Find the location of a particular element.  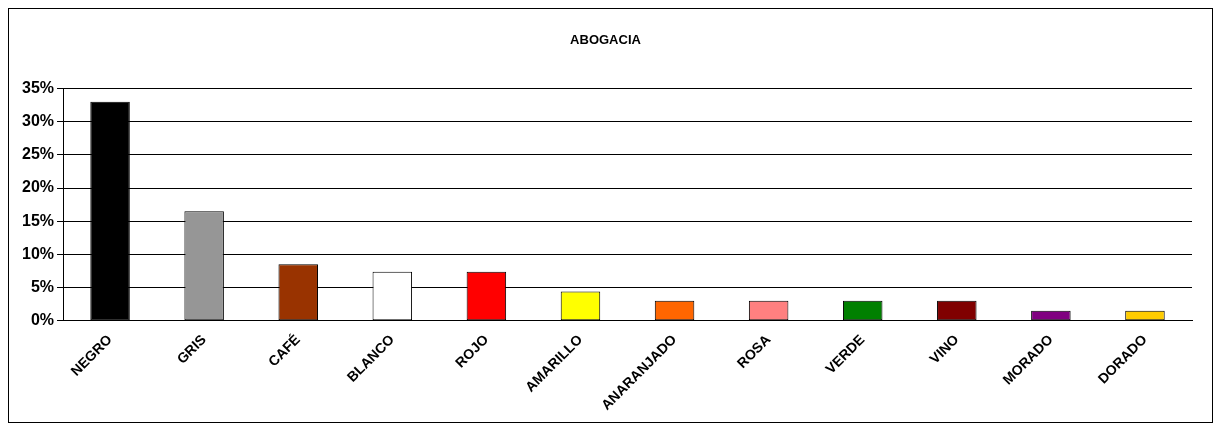

y-tick-label: 20% is located at coordinates (38, 187).